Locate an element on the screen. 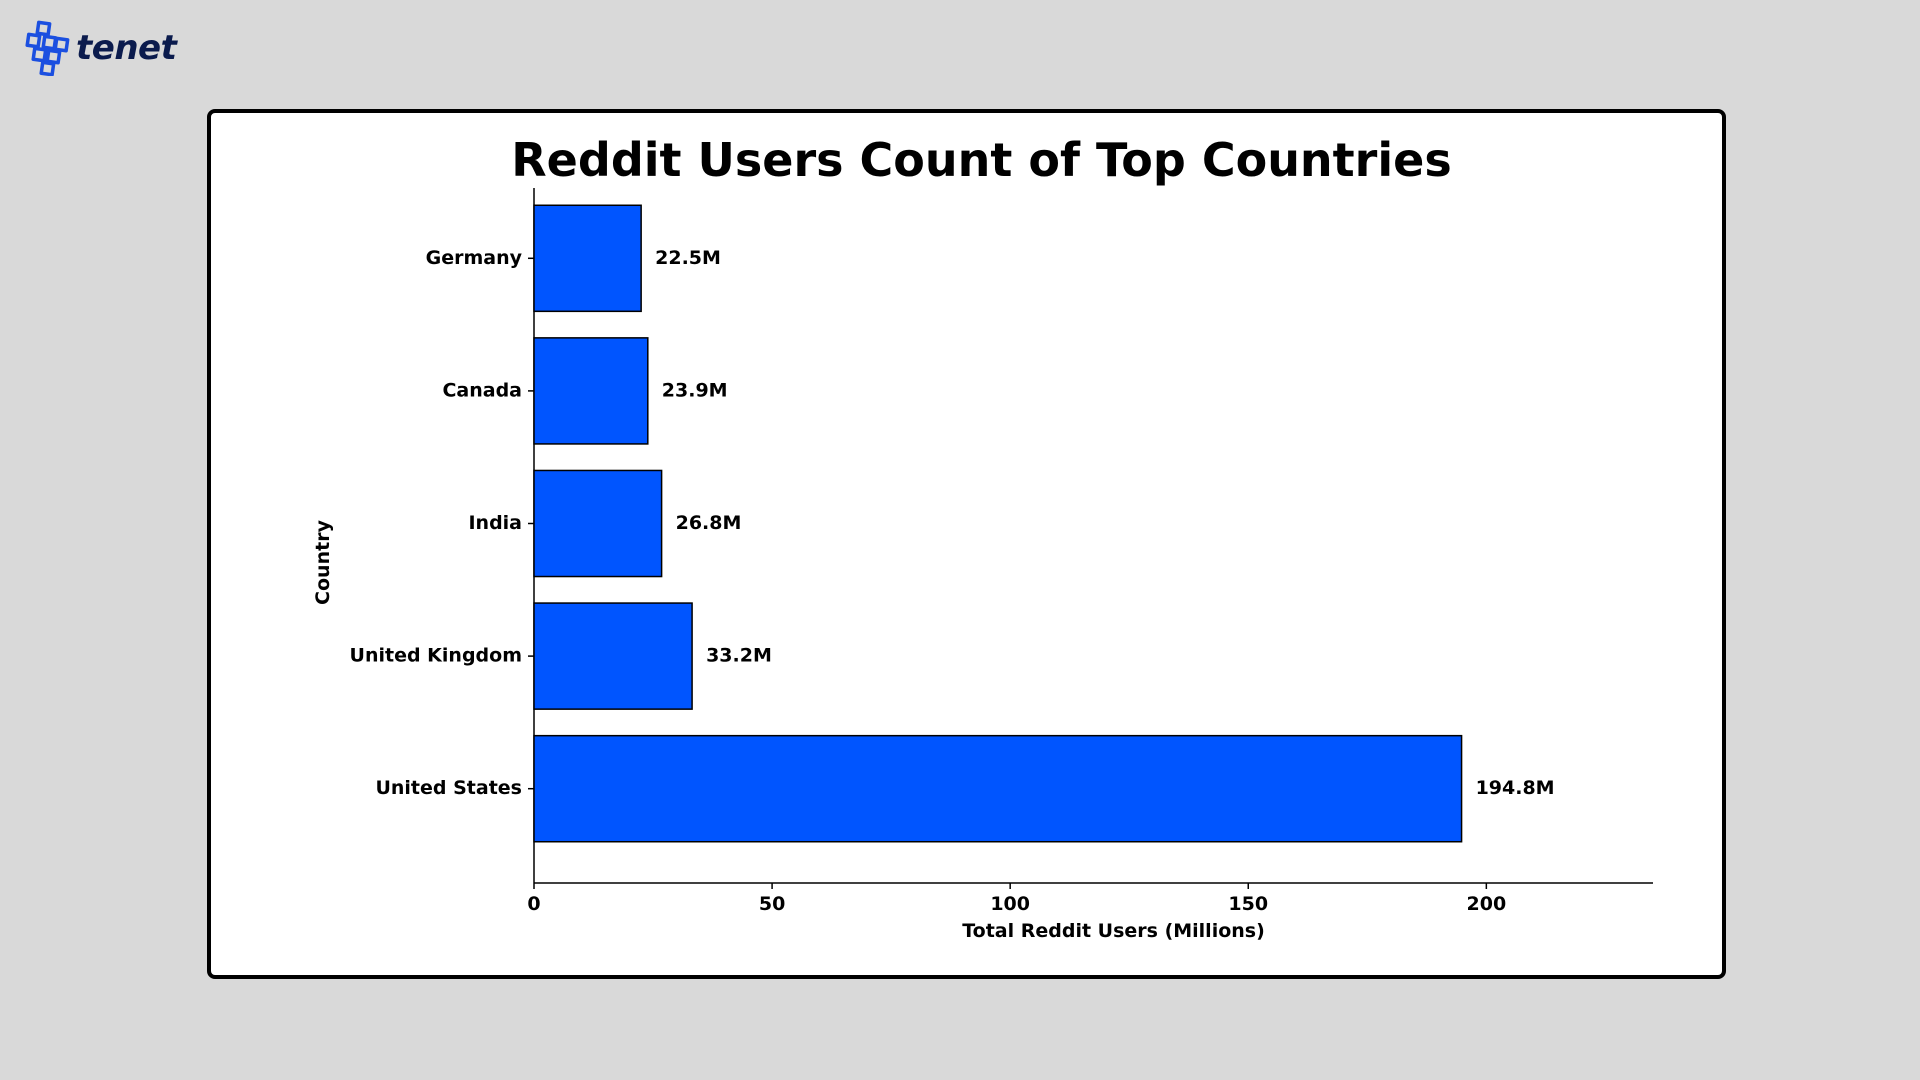 This screenshot has width=1920, height=1080. category-label: India is located at coordinates (495, 523).